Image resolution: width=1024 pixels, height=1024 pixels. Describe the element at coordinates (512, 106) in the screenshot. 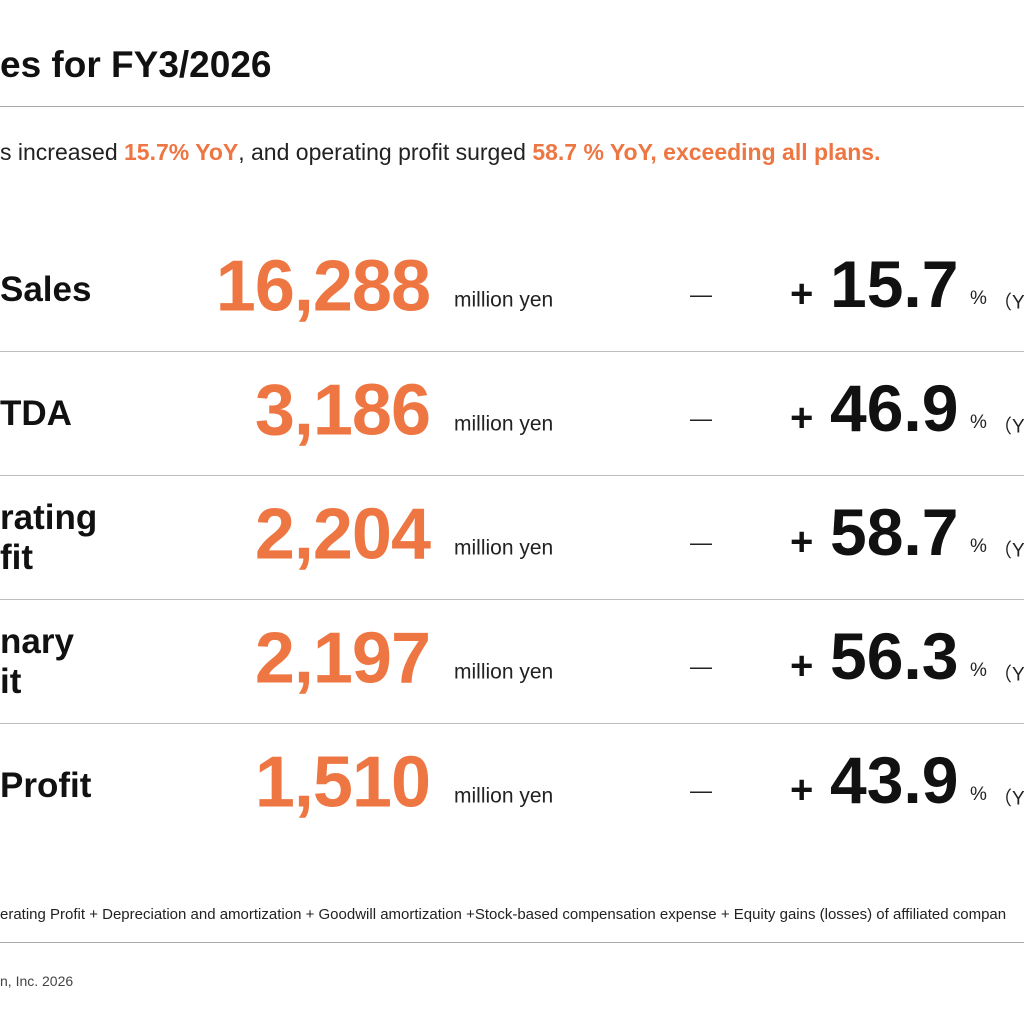

I see `title-divider` at that location.